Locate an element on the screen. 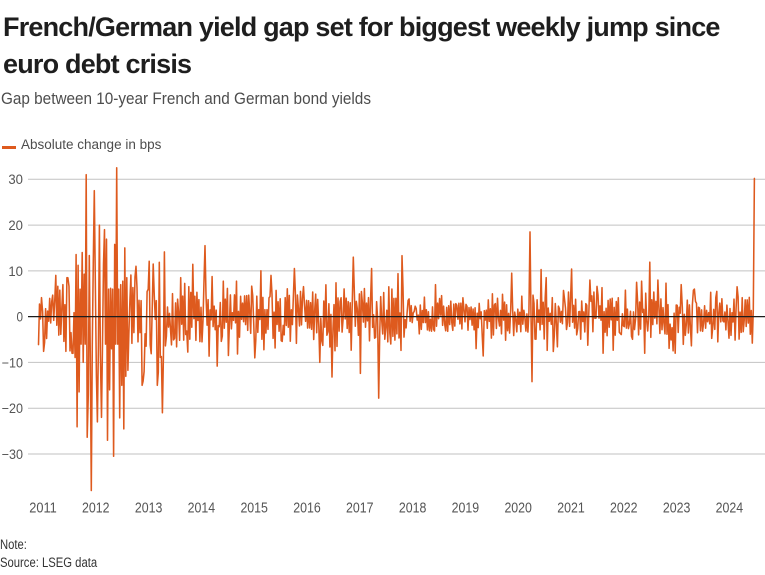 The width and height of the screenshot is (765, 575). svg-text: −10 is located at coordinates (12, 362).